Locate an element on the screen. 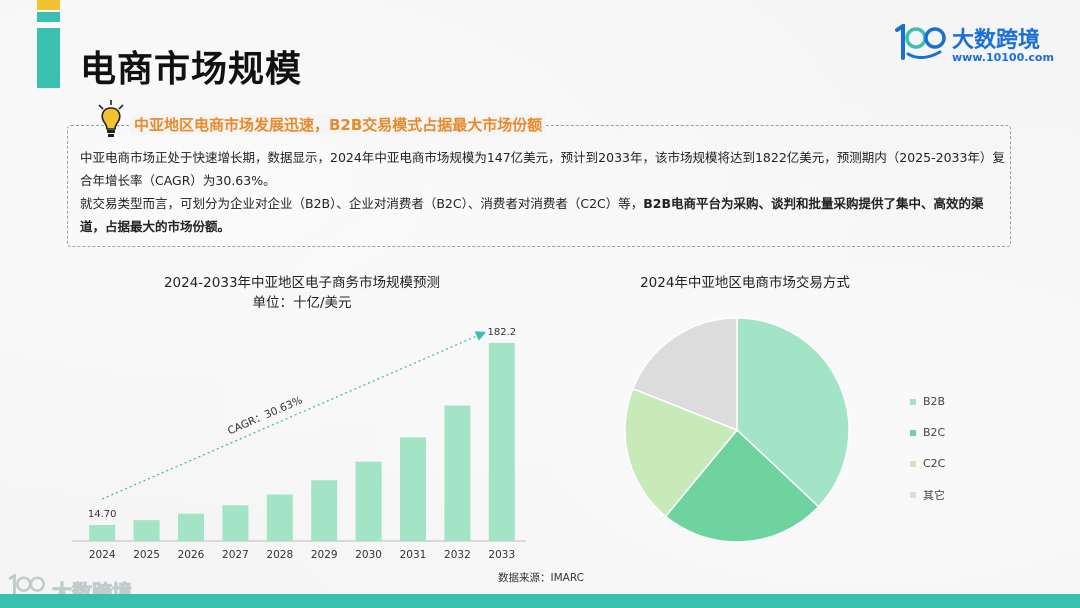  pie-slice-B2C is located at coordinates (742, 485).